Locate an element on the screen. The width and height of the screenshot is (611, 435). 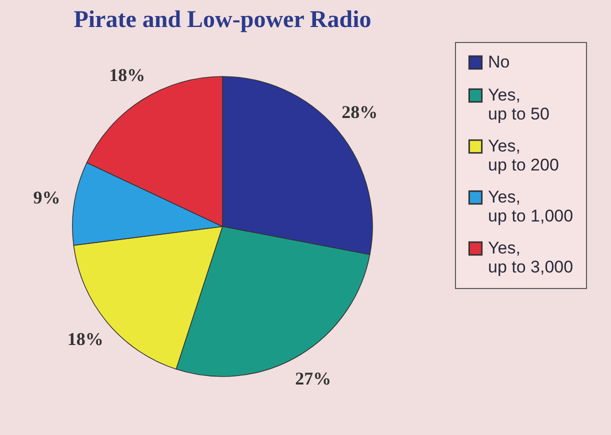
legend-label: Yes, up to 1,000 is located at coordinates (531, 207).